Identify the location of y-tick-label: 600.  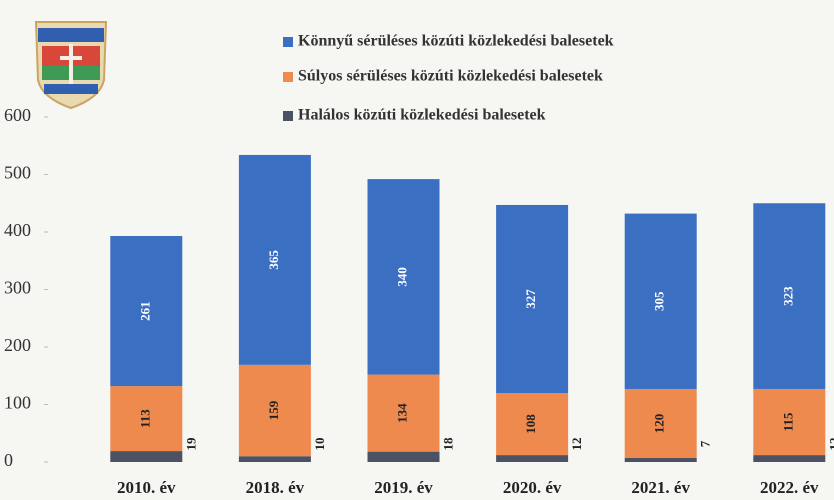
(17, 115).